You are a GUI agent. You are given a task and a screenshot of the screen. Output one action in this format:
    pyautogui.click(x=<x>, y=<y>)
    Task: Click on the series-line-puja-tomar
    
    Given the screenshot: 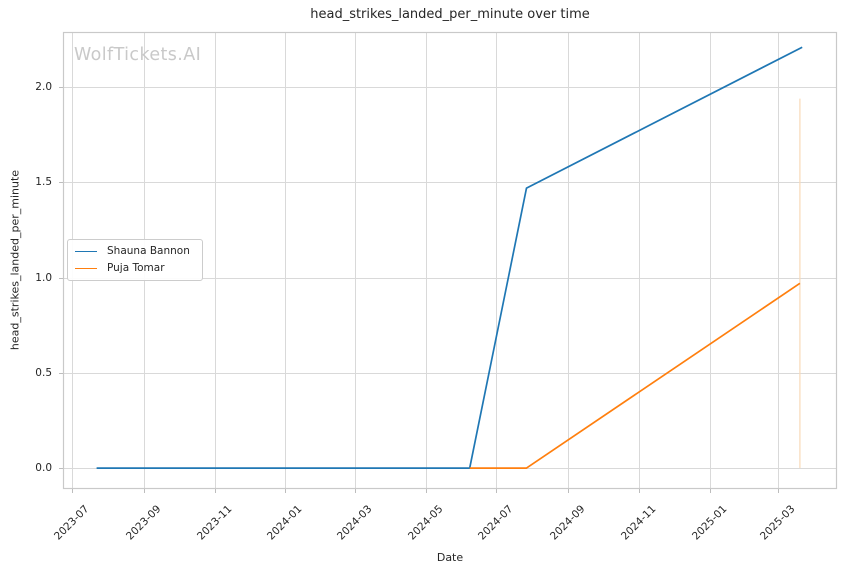 What is the action you would take?
    pyautogui.click(x=635, y=375)
    